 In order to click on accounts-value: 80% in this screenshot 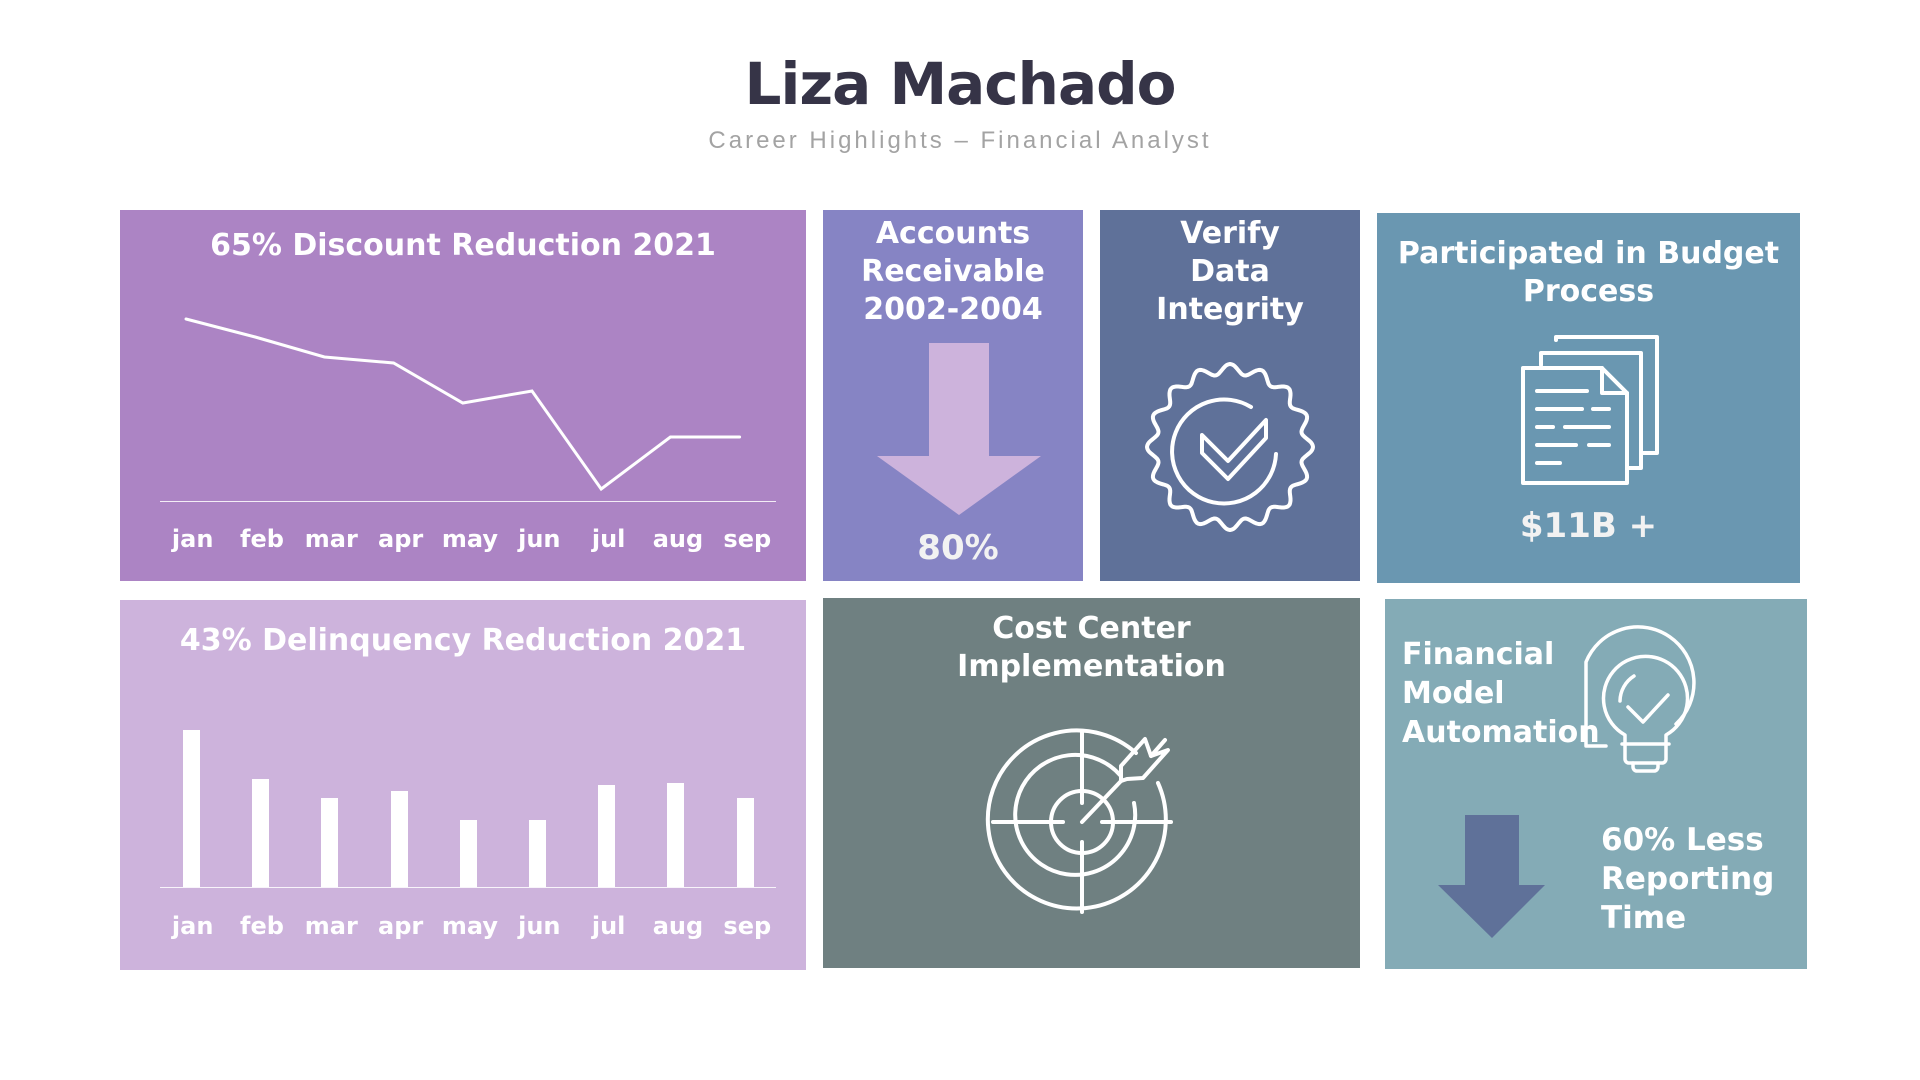, I will do `click(958, 548)`.